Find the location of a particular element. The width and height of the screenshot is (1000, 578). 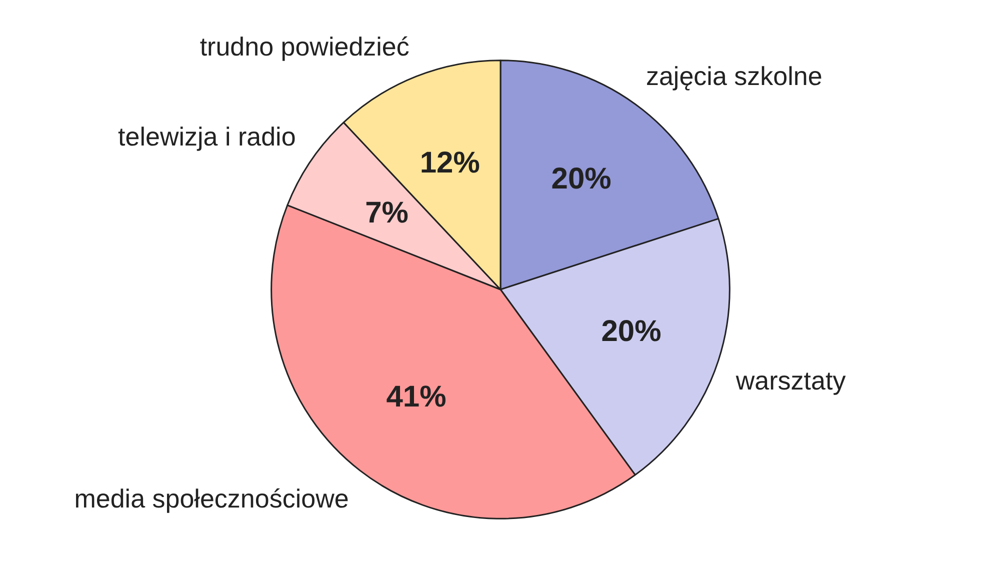

slice-label: warsztaty is located at coordinates (790, 380).